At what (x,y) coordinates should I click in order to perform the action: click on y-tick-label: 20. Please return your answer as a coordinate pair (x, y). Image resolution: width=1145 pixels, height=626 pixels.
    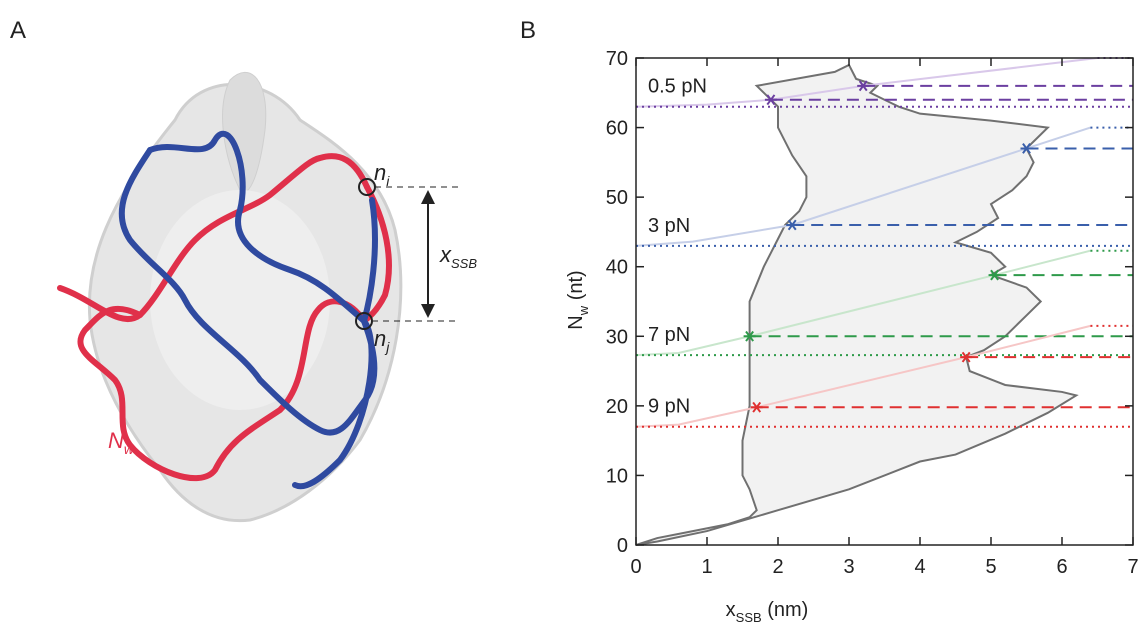
    Looking at the image, I should click on (617, 407).